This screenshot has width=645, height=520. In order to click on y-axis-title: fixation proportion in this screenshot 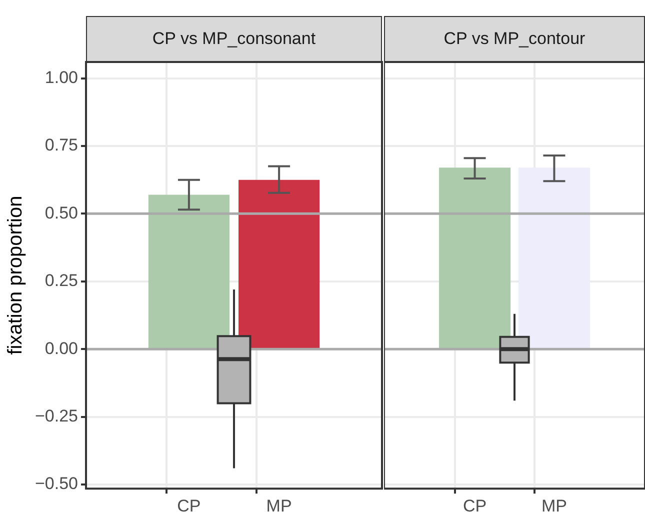, I will do `click(15, 275)`.